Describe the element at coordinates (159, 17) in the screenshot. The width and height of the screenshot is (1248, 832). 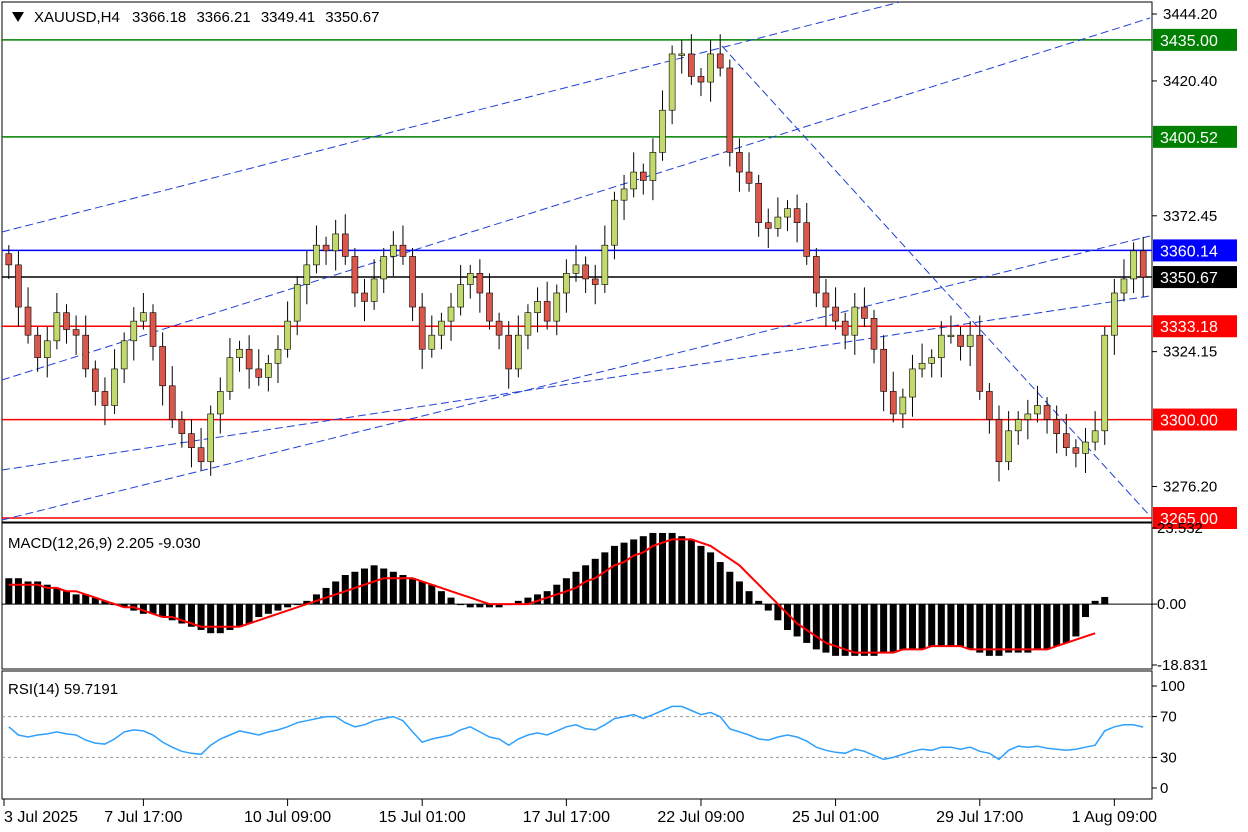
I see `ohlc-open: 3366.18` at that location.